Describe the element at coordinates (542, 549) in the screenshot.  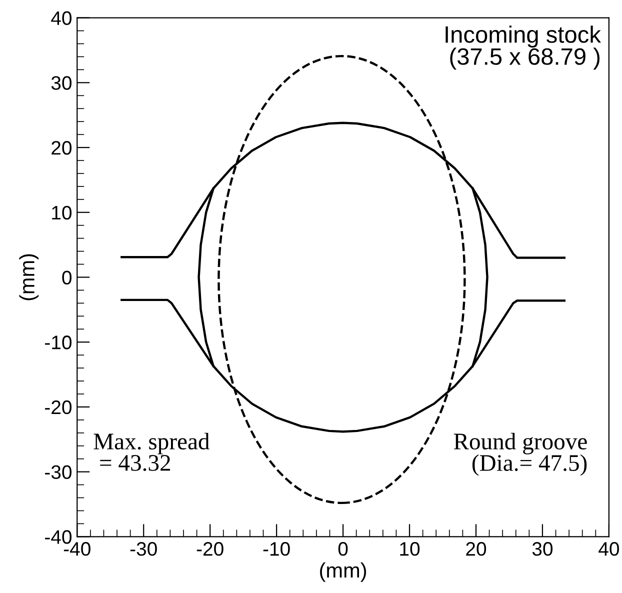
I see `x-tick-label: 30` at that location.